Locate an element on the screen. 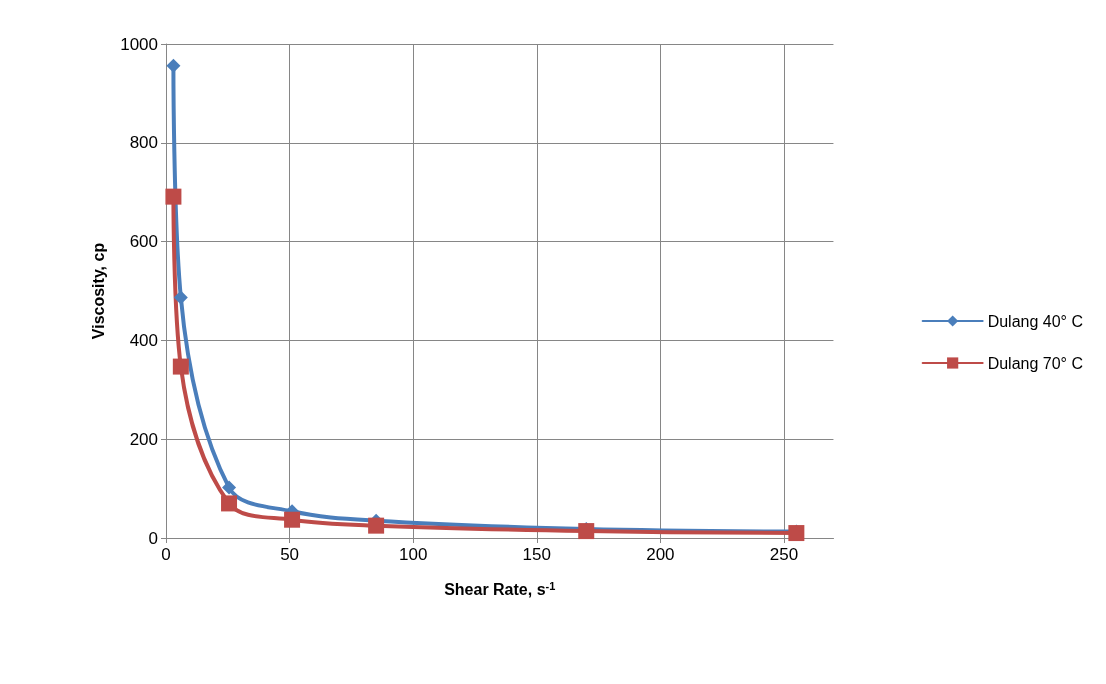 The image size is (1106, 684). legend-label: Dulang 70° C is located at coordinates (1035, 363).